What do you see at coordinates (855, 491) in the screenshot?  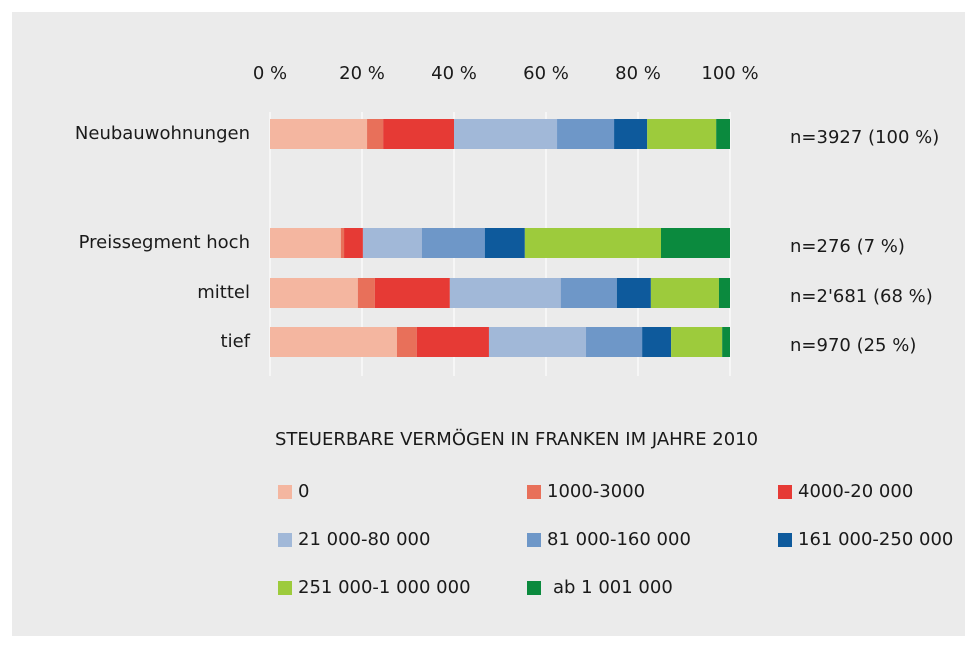 I see `legend-label: 4000-20 000` at bounding box center [855, 491].